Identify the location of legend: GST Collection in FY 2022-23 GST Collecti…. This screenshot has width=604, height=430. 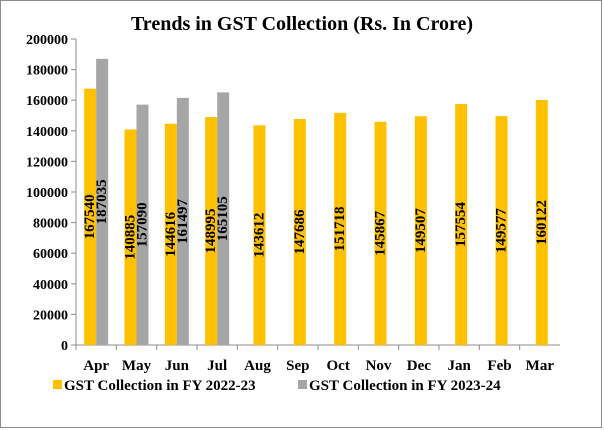
(277, 386).